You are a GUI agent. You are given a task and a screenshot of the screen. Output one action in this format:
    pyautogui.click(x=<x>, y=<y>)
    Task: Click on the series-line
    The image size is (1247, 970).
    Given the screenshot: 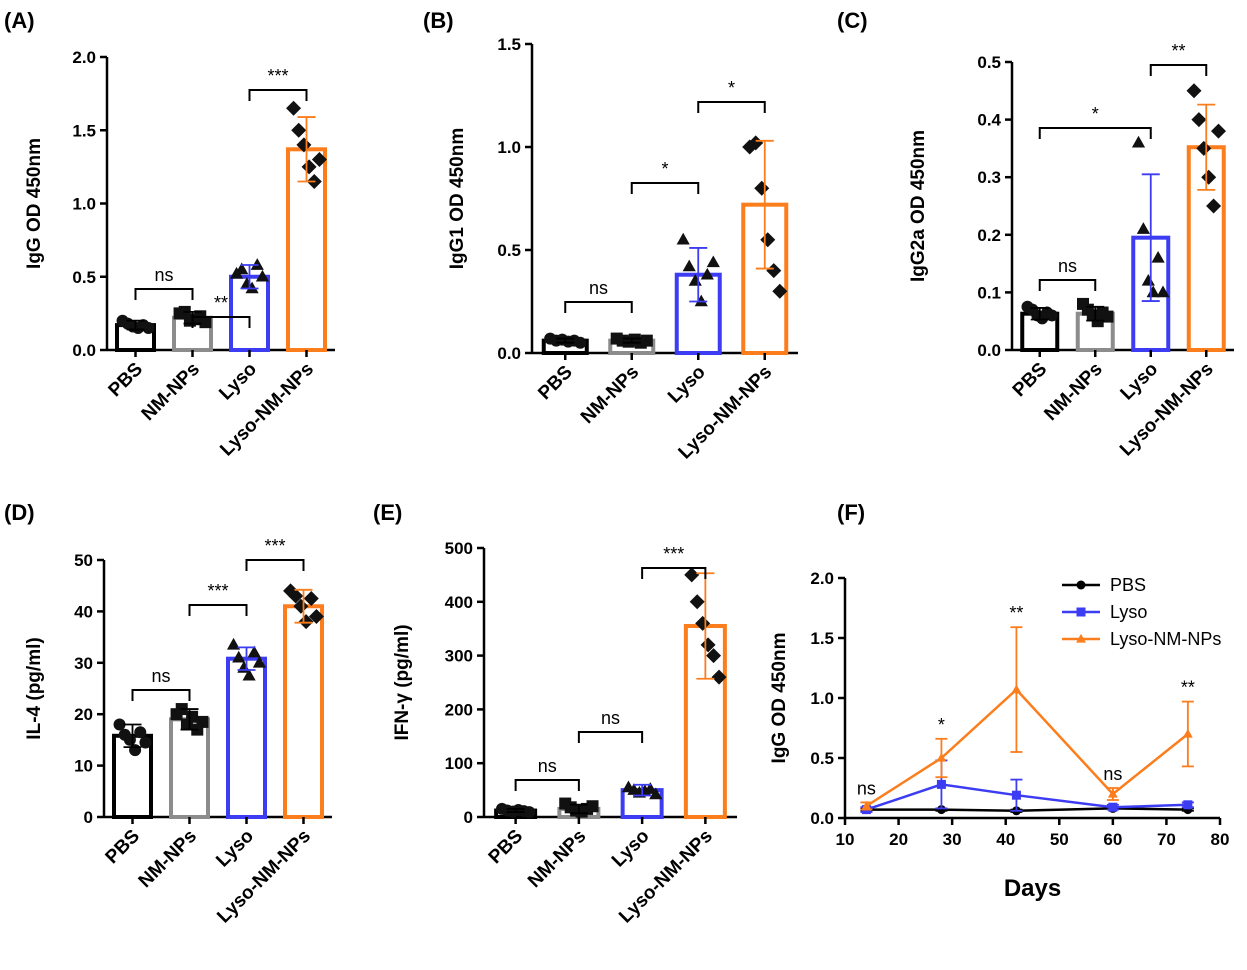 What is the action you would take?
    pyautogui.click(x=1027, y=797)
    